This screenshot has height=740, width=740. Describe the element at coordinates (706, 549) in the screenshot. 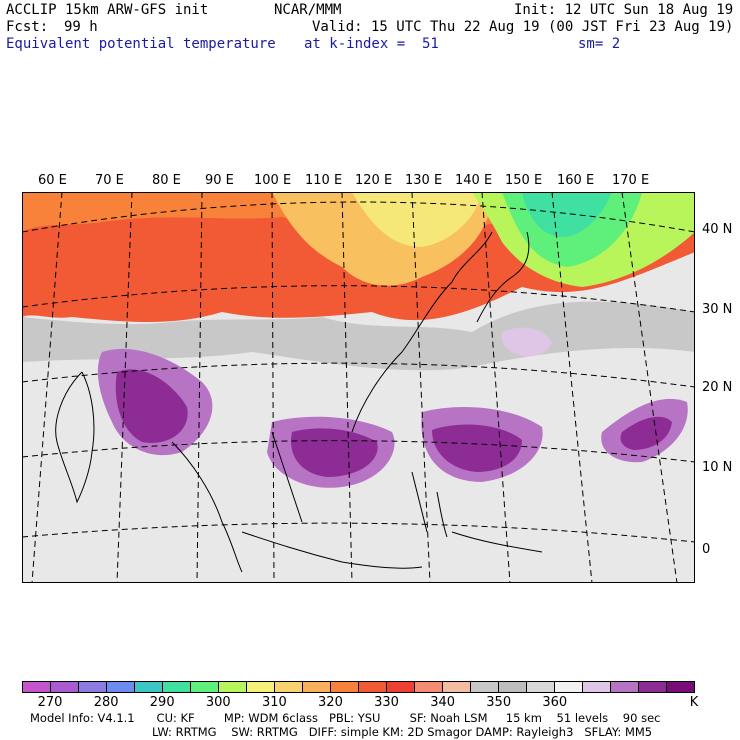

I see `latitude-label: 0` at that location.